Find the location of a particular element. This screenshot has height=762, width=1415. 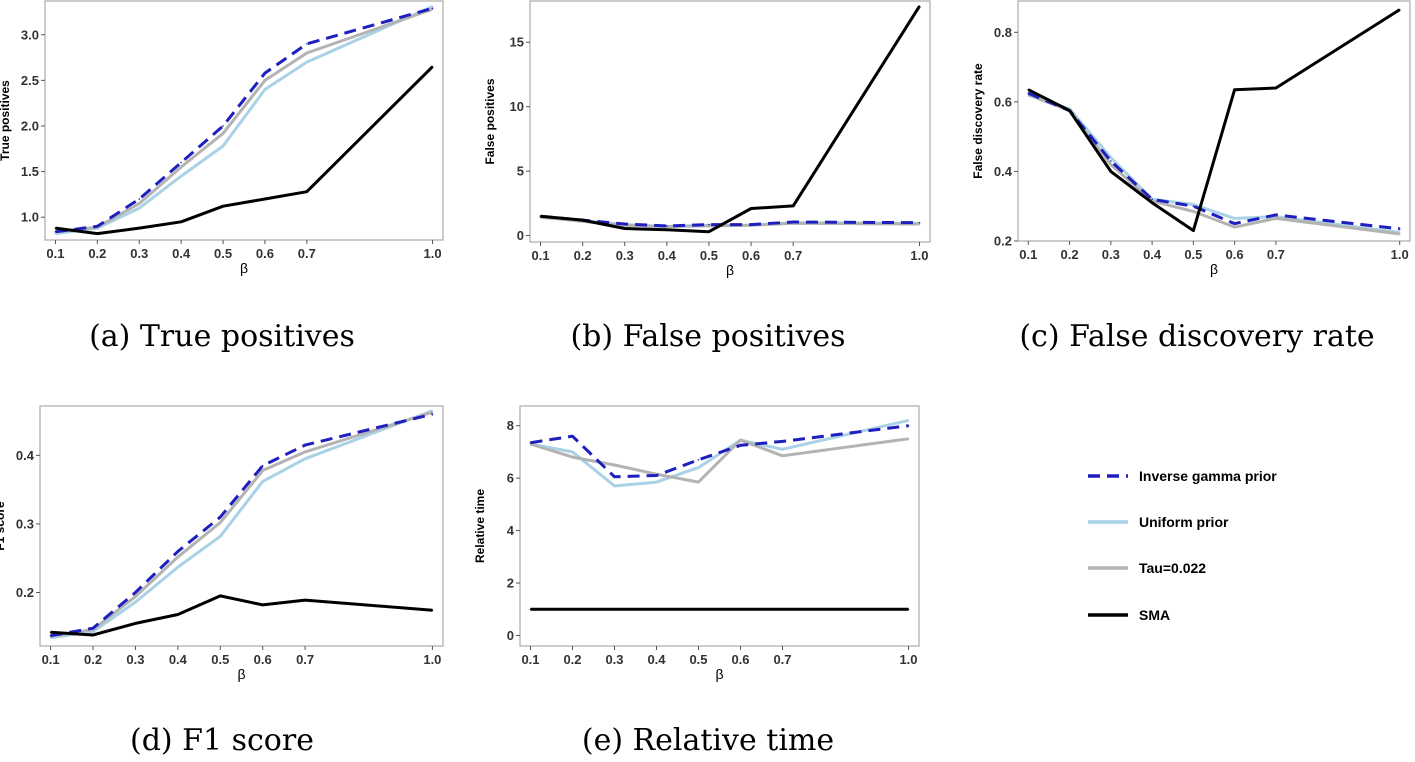

plot-frame is located at coordinates (241, 526).